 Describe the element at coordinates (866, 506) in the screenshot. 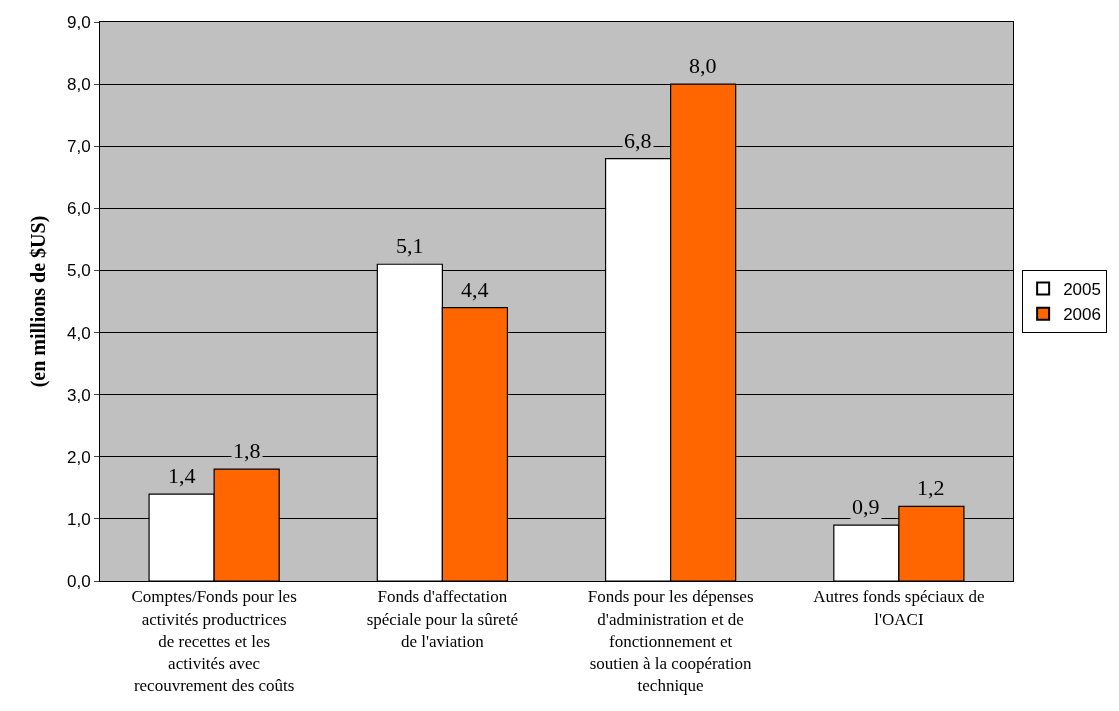

I see `data-label: 0,9` at that location.